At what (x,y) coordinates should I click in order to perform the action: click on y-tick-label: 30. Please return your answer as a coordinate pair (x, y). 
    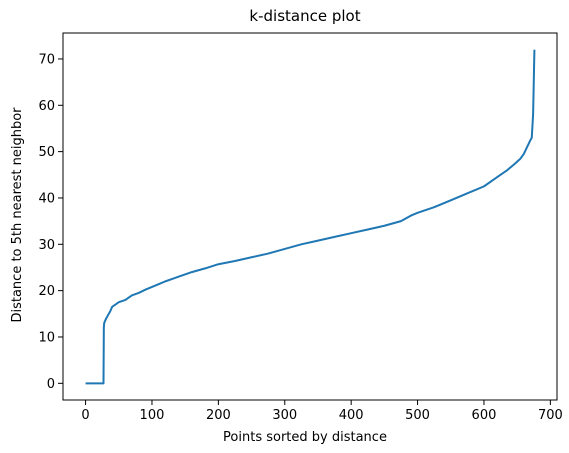
    Looking at the image, I should click on (46, 245).